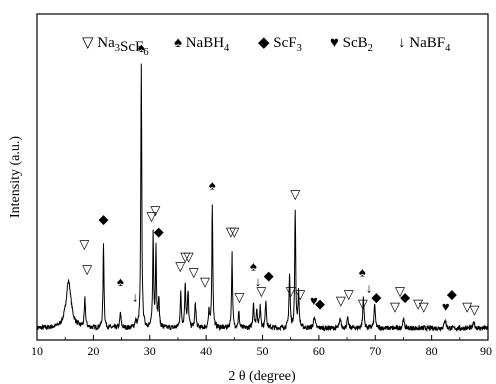 The height and width of the screenshot is (384, 496). What do you see at coordinates (375, 351) in the screenshot?
I see `x-tick-label: 70` at bounding box center [375, 351].